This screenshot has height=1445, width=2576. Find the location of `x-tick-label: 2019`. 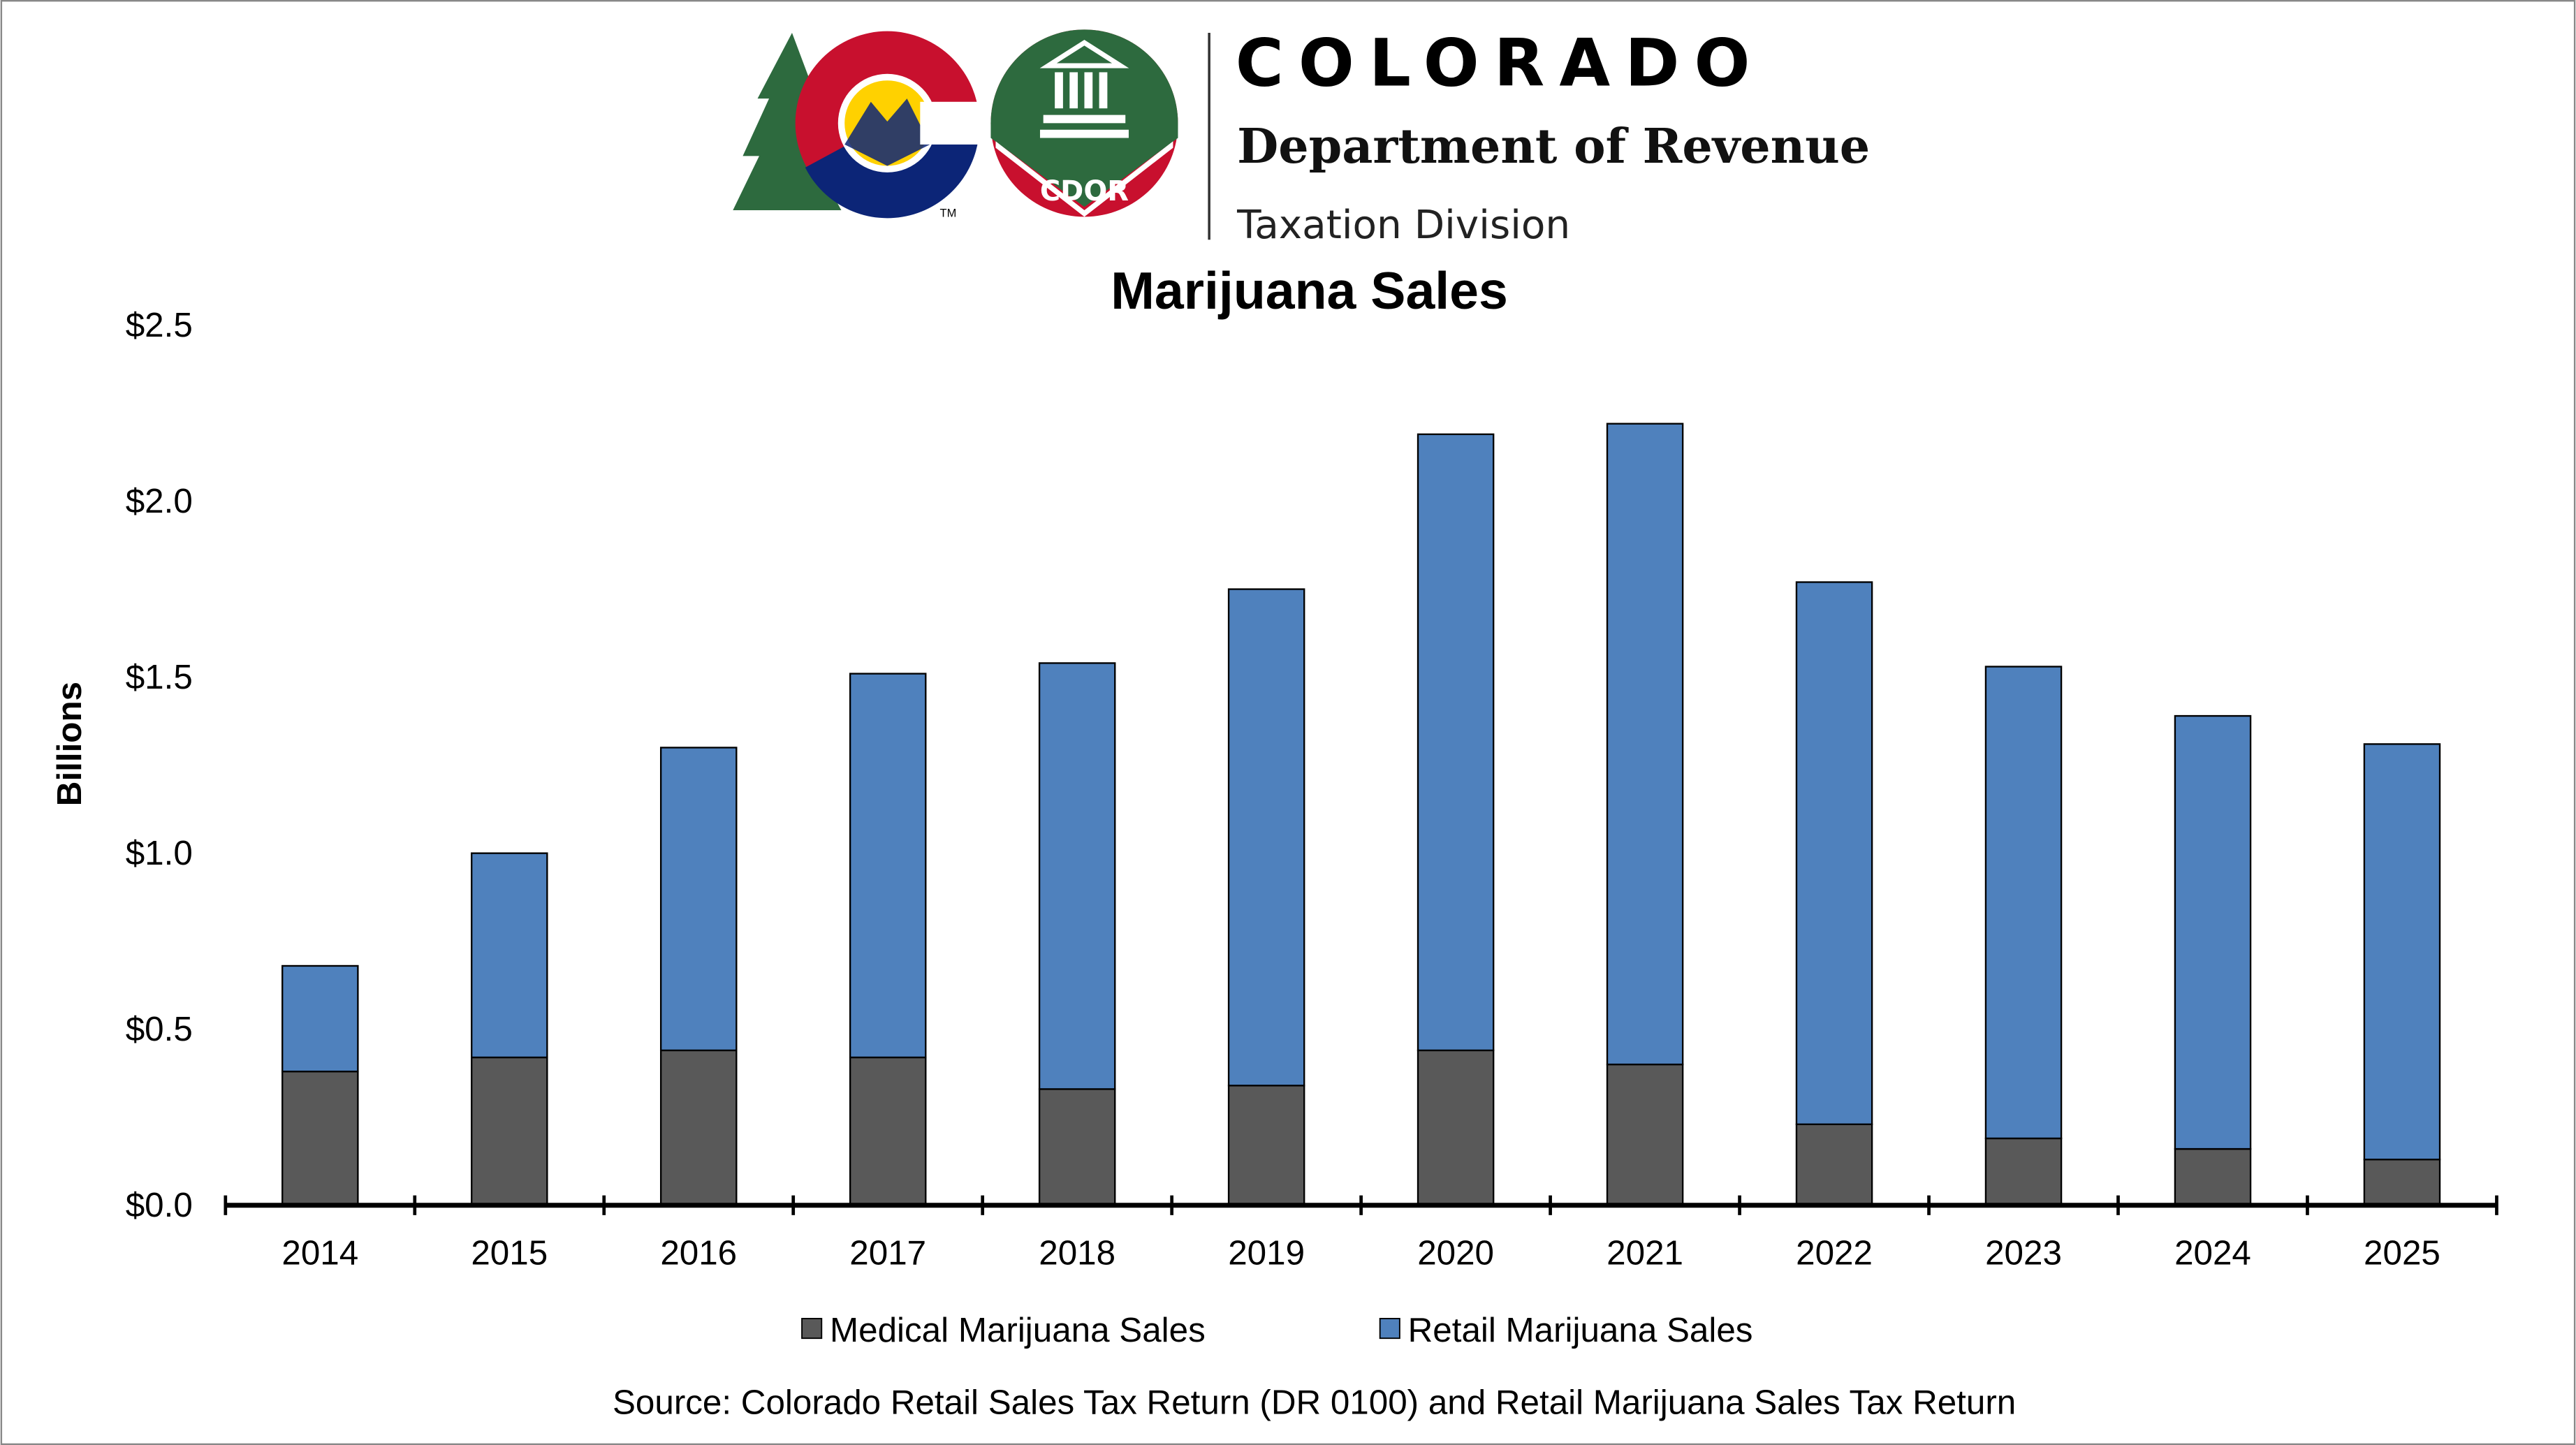

x-tick-label: 2019 is located at coordinates (1266, 1252).